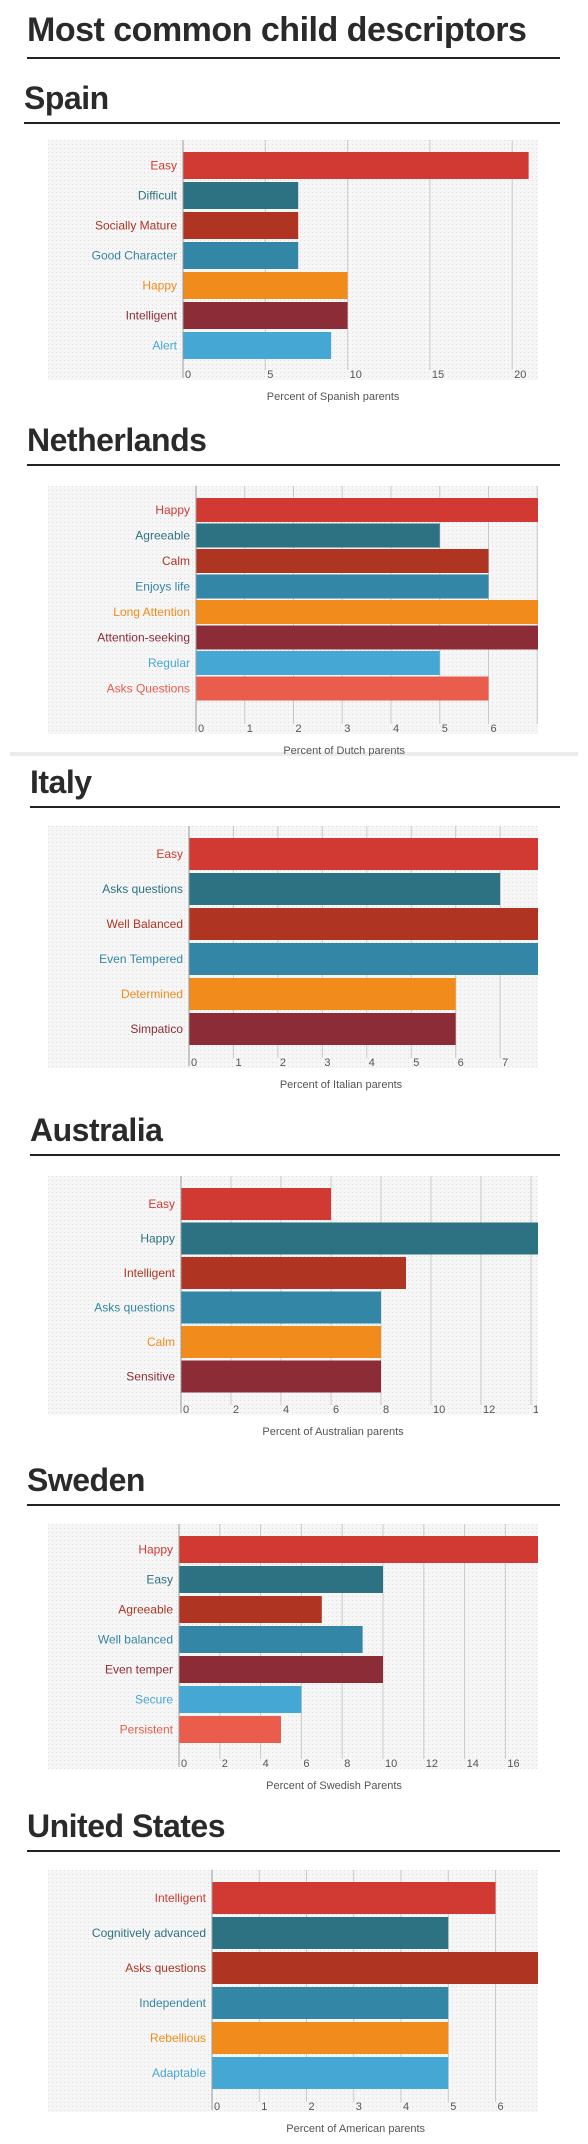 The height and width of the screenshot is (2144, 588). What do you see at coordinates (367, 637) in the screenshot?
I see `bar-attention-seeking` at bounding box center [367, 637].